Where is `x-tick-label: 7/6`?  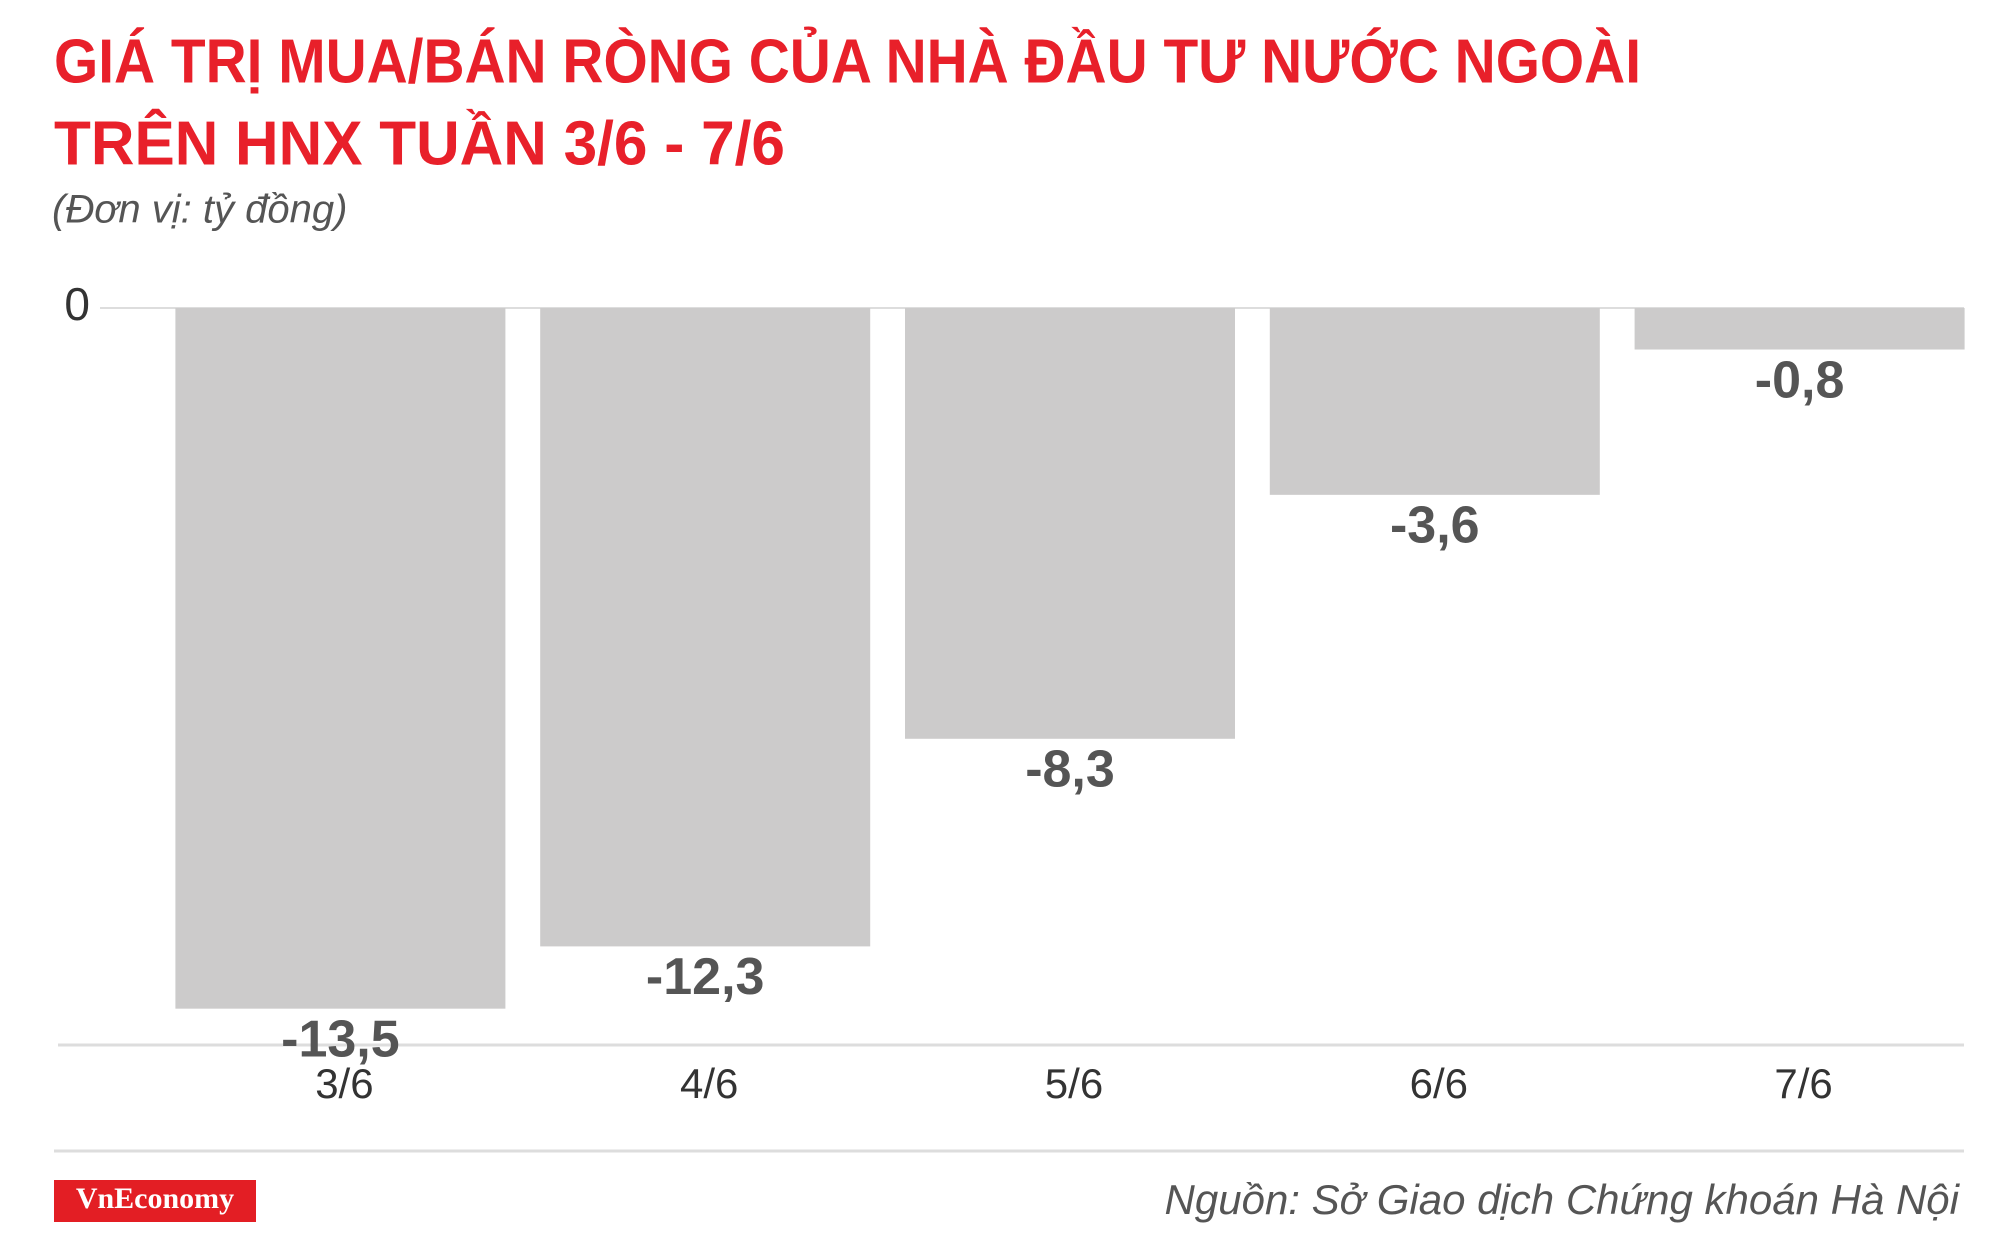
x-tick-label: 7/6 is located at coordinates (1803, 1083).